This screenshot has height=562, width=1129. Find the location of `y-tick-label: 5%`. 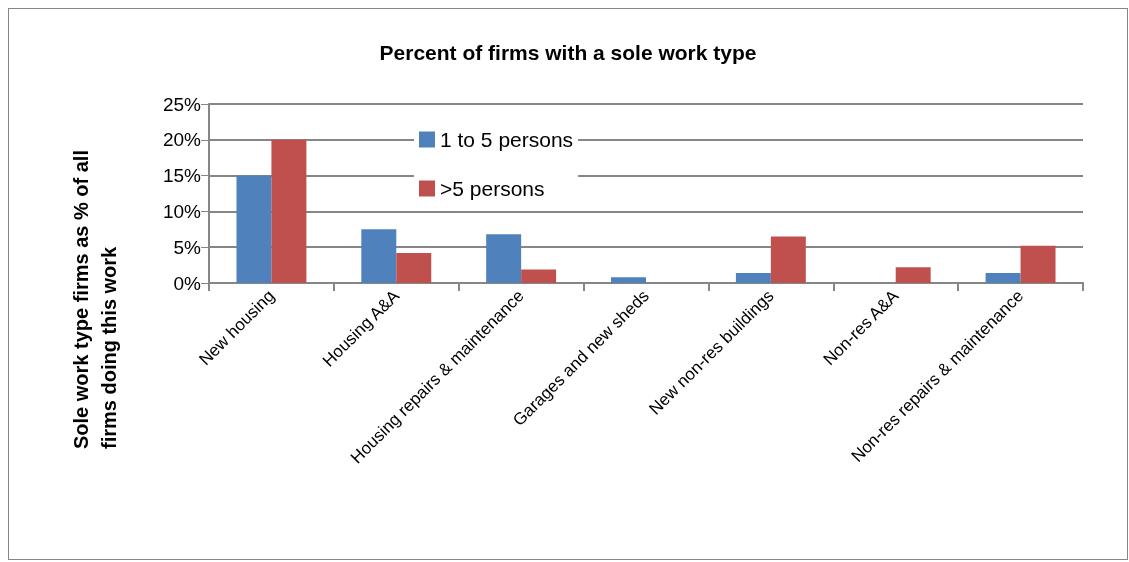

y-tick-label: 5% is located at coordinates (187, 247).